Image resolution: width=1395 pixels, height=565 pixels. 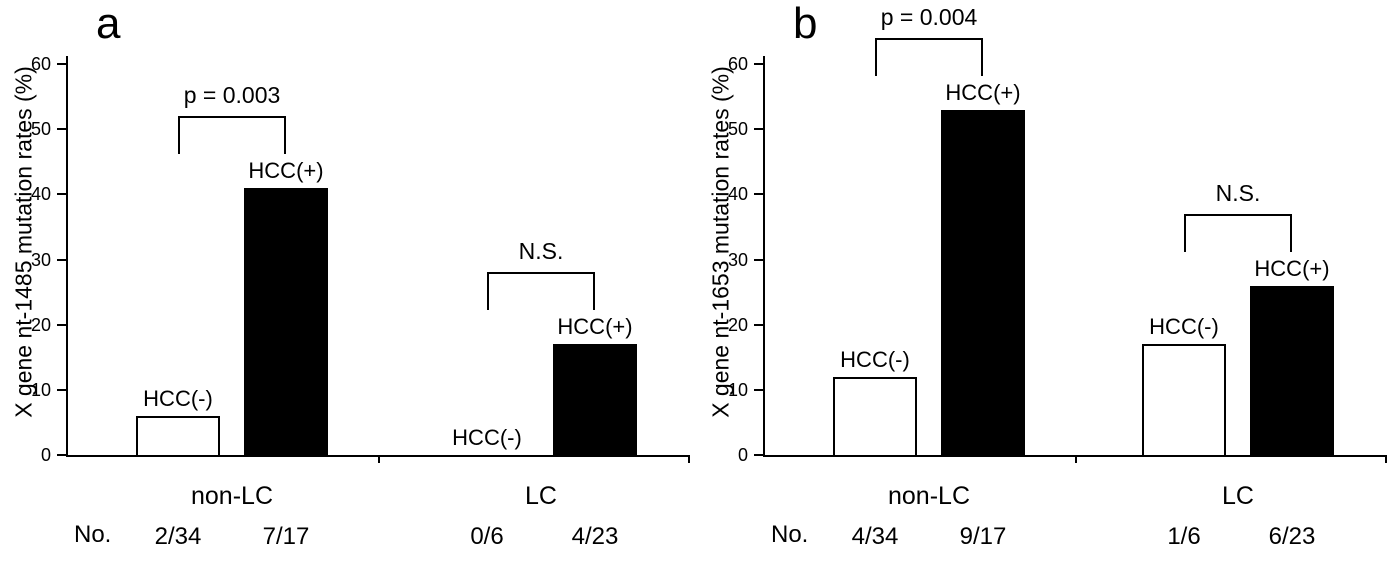 What do you see at coordinates (875, 536) in the screenshot?
I see `count-label: 4/34` at bounding box center [875, 536].